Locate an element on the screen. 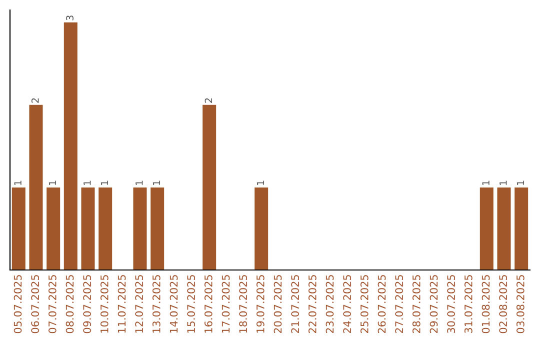  x-tick-label: 08.07.2025 is located at coordinates (70, 304).